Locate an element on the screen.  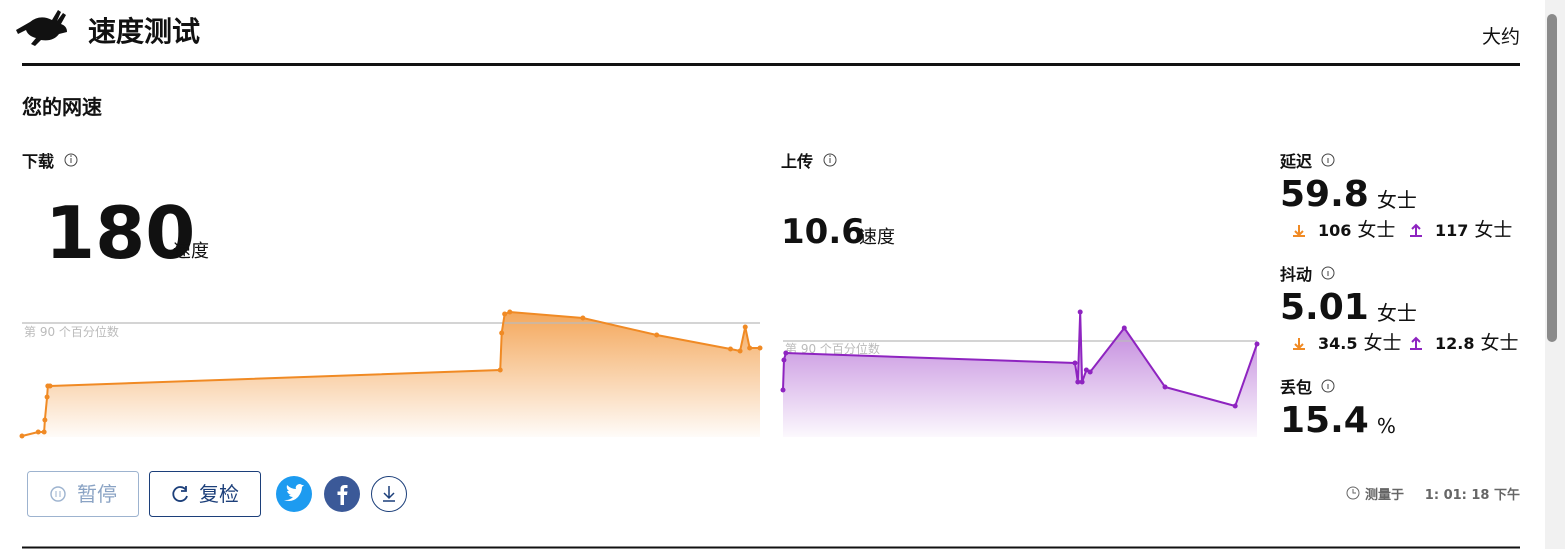
retest-button: 复检 is located at coordinates (205, 494).